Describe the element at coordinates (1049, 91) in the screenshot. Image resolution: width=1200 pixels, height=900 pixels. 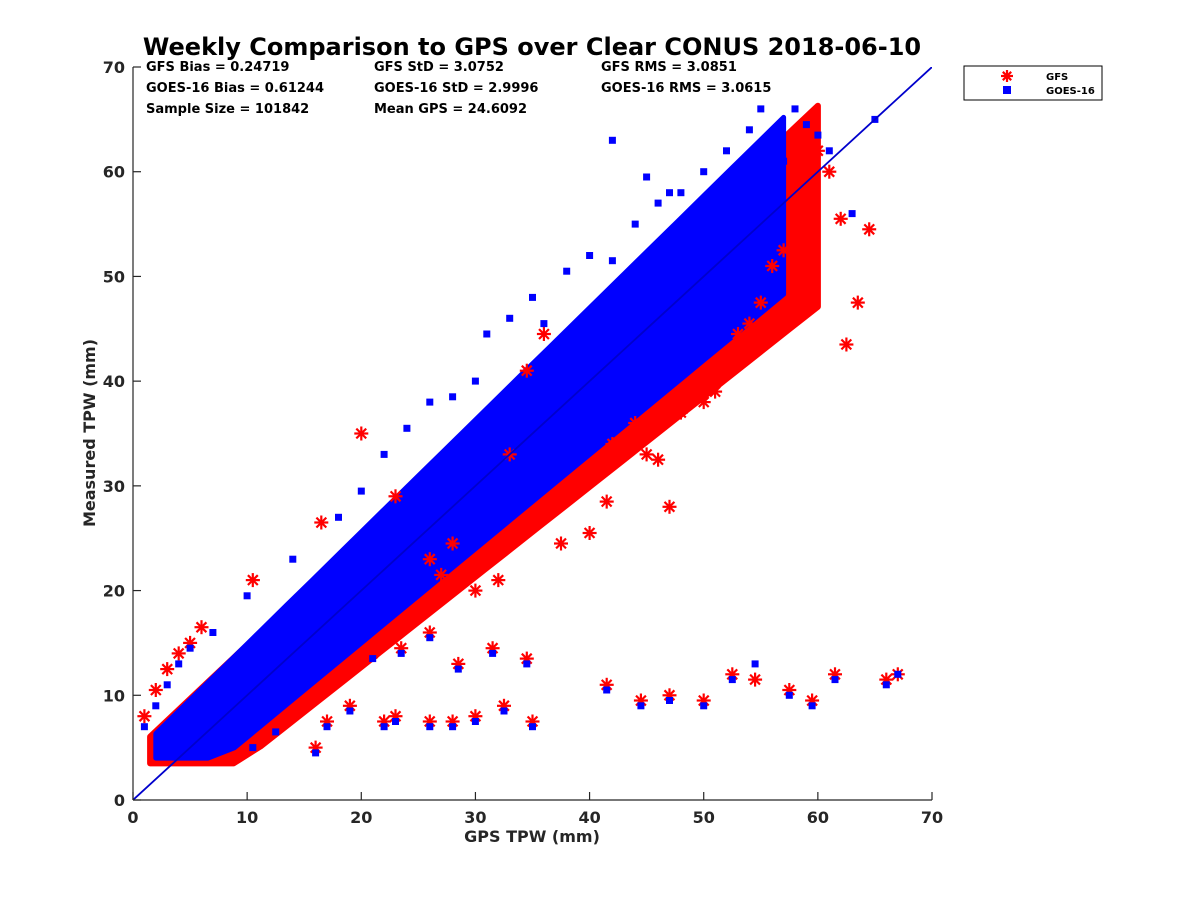
I see `legend-entry-goes-16: GOES-16` at that location.